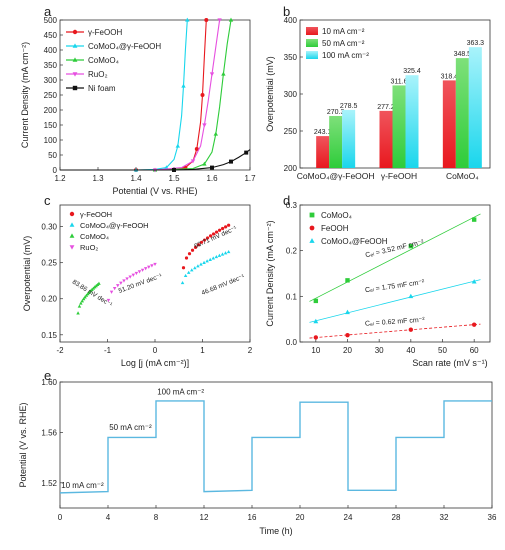 The height and width of the screenshot is (550, 505). What do you see at coordinates (49, 299) in the screenshot?
I see `y-tick-label-c: 0.20` at bounding box center [49, 299].